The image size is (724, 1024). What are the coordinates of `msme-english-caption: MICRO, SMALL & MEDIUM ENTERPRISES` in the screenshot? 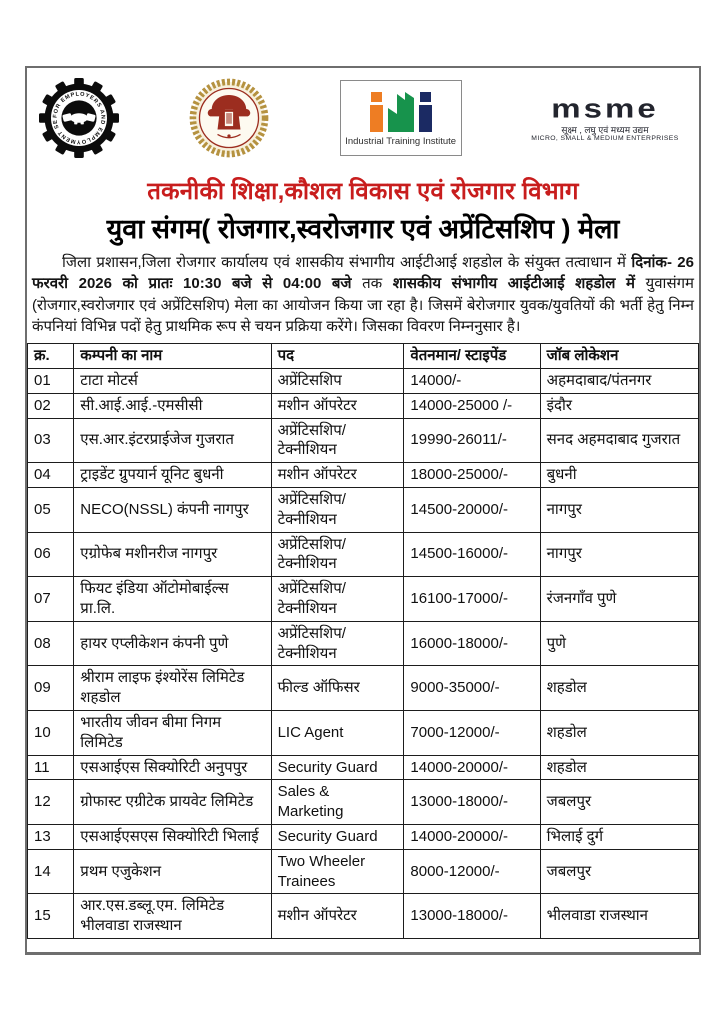 It's located at (605, 139).